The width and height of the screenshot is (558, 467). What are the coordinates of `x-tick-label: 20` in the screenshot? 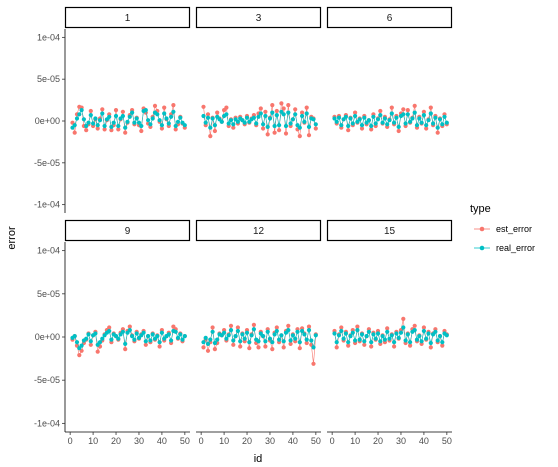 It's located at (378, 441).